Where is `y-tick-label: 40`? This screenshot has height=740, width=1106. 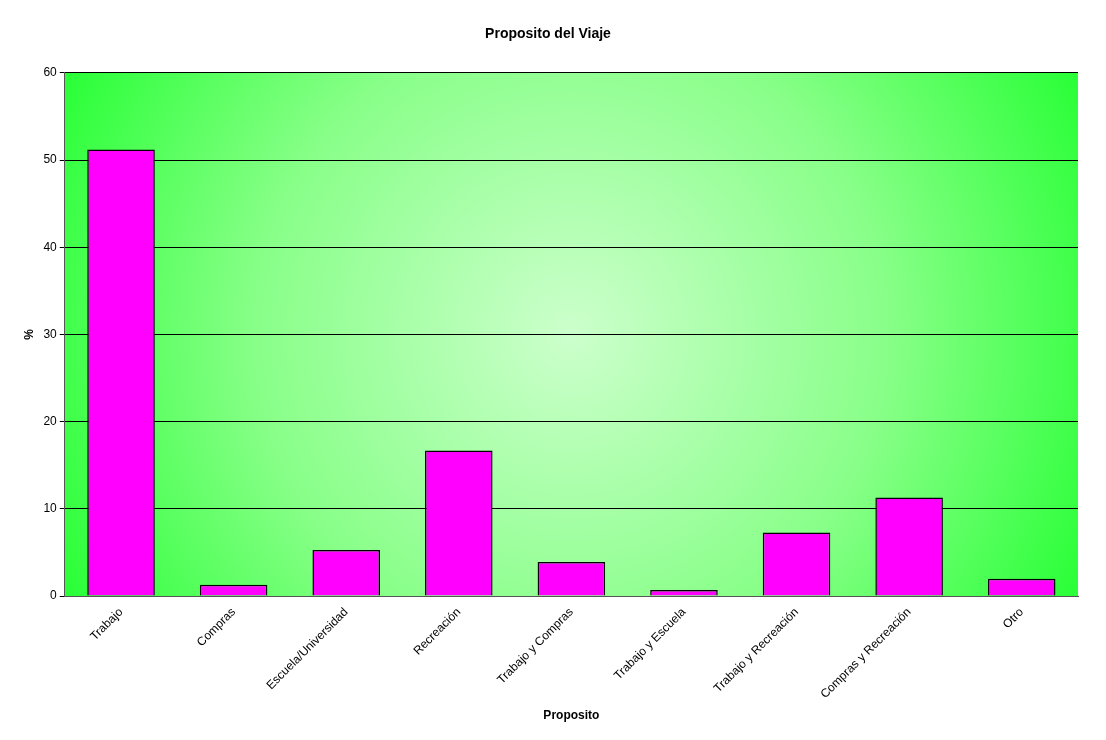 y-tick-label: 40 is located at coordinates (50, 246).